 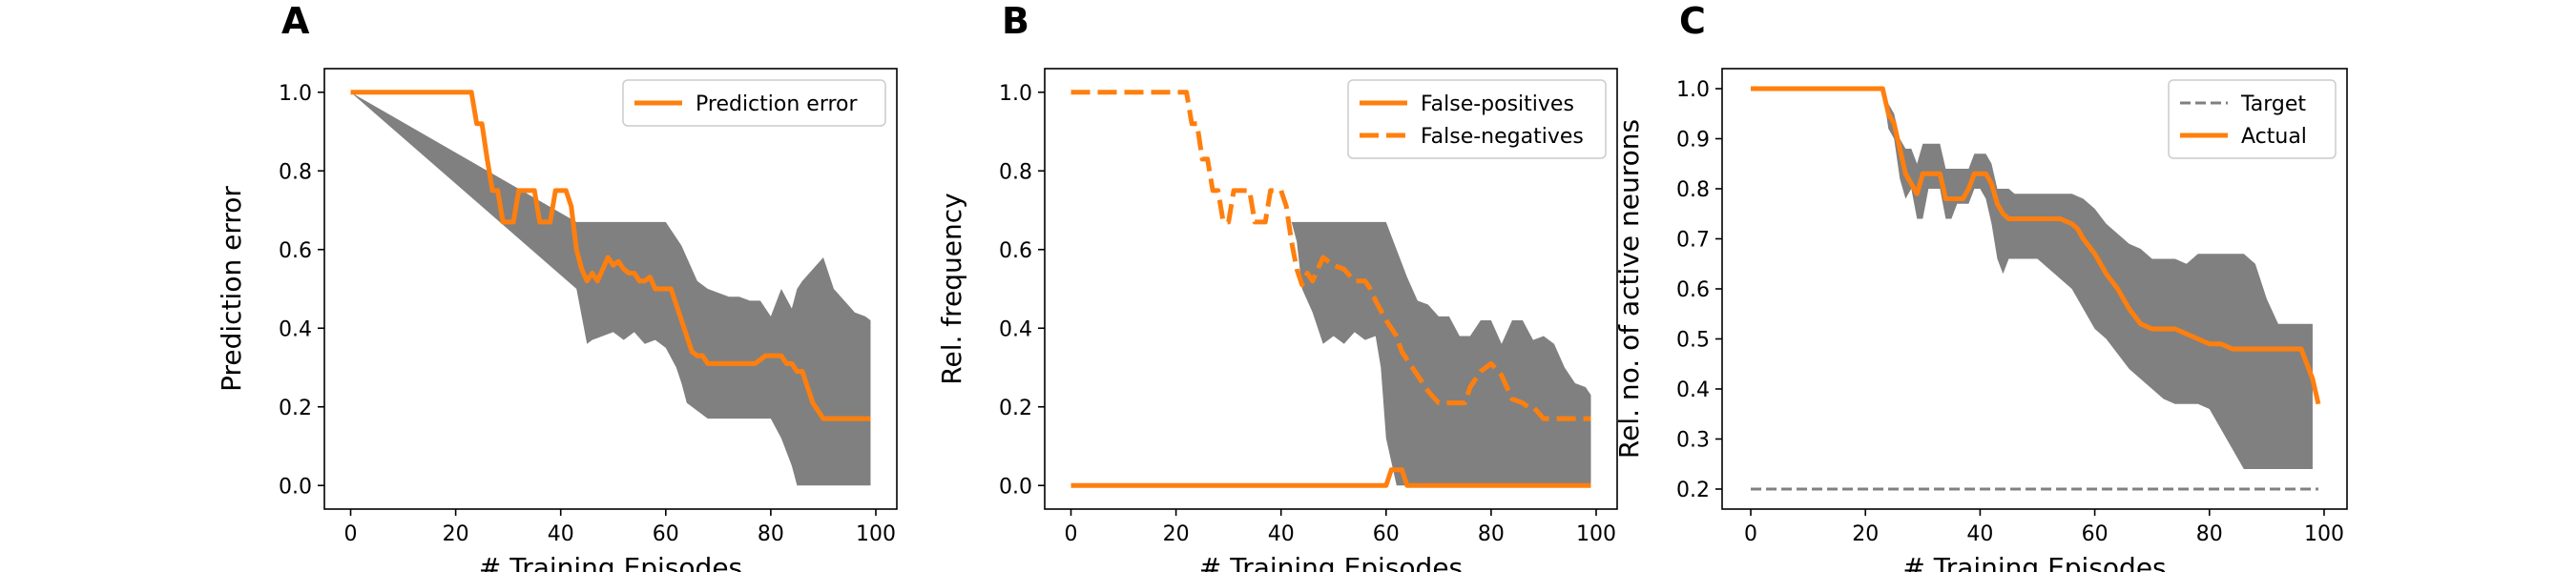 What do you see at coordinates (2273, 104) in the screenshot?
I see `legend-label: Target` at bounding box center [2273, 104].